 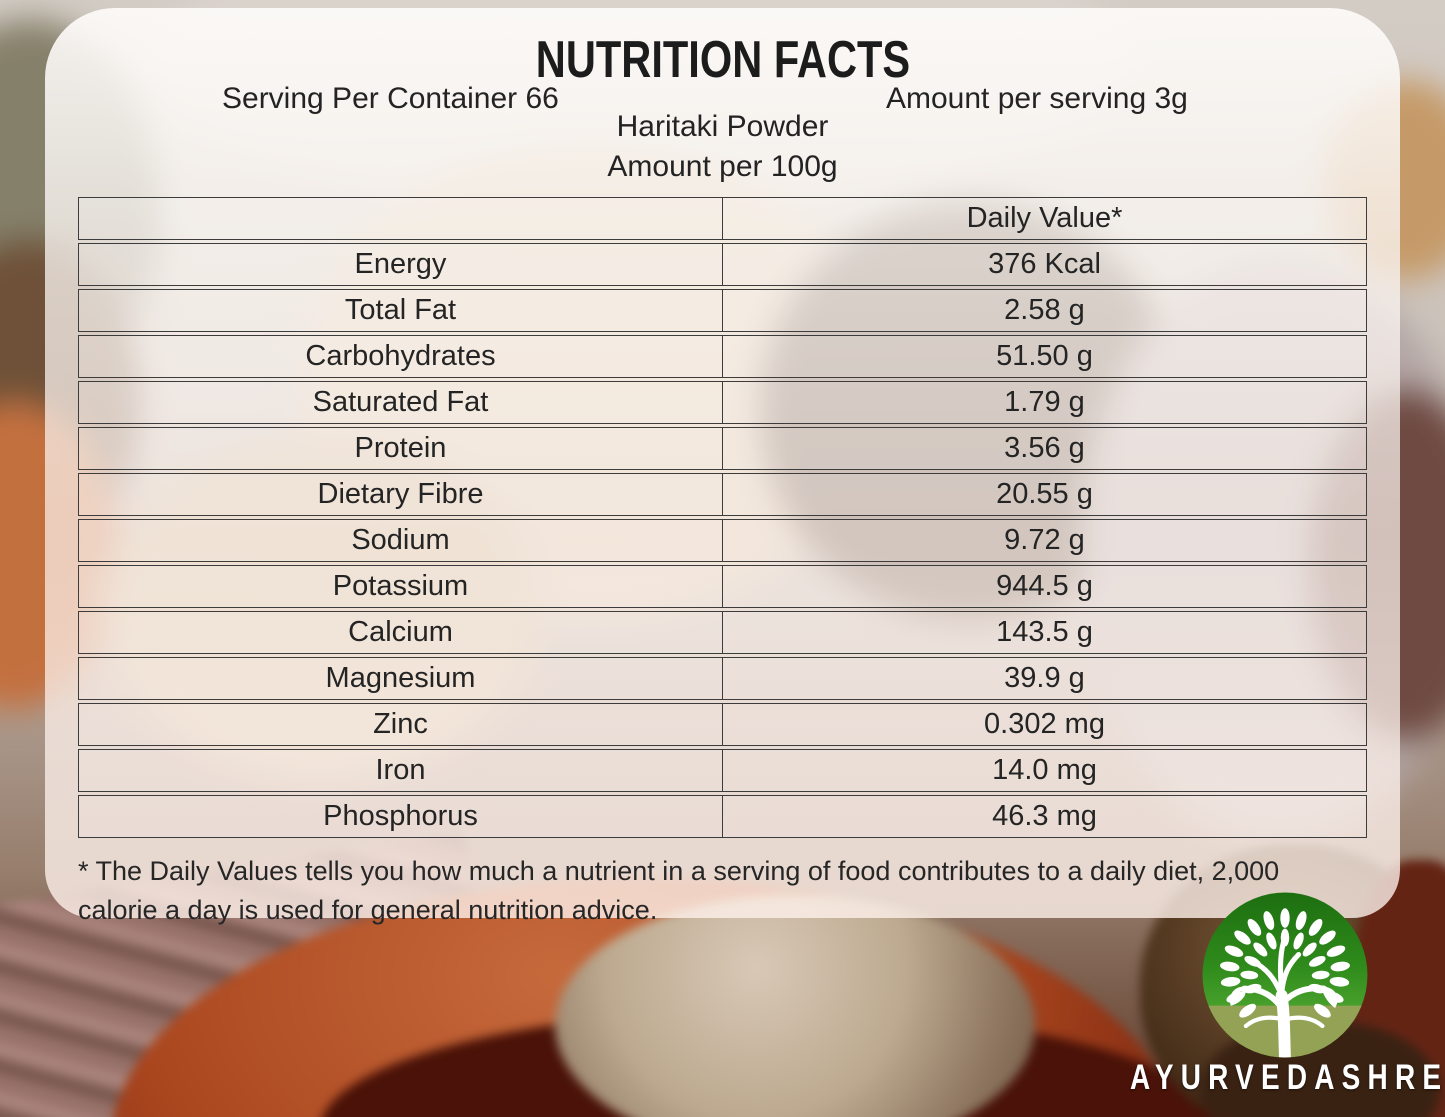 What do you see at coordinates (401, 264) in the screenshot?
I see `nutrient-label: Energy` at bounding box center [401, 264].